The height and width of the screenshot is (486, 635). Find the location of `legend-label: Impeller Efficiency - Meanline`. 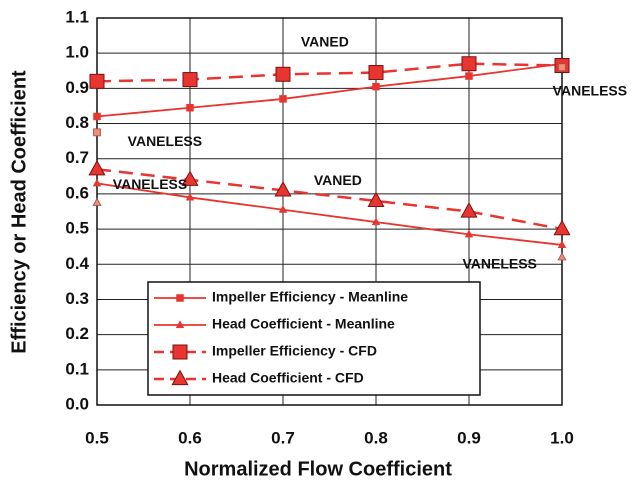

legend-label: Impeller Efficiency - Meanline is located at coordinates (310, 297).